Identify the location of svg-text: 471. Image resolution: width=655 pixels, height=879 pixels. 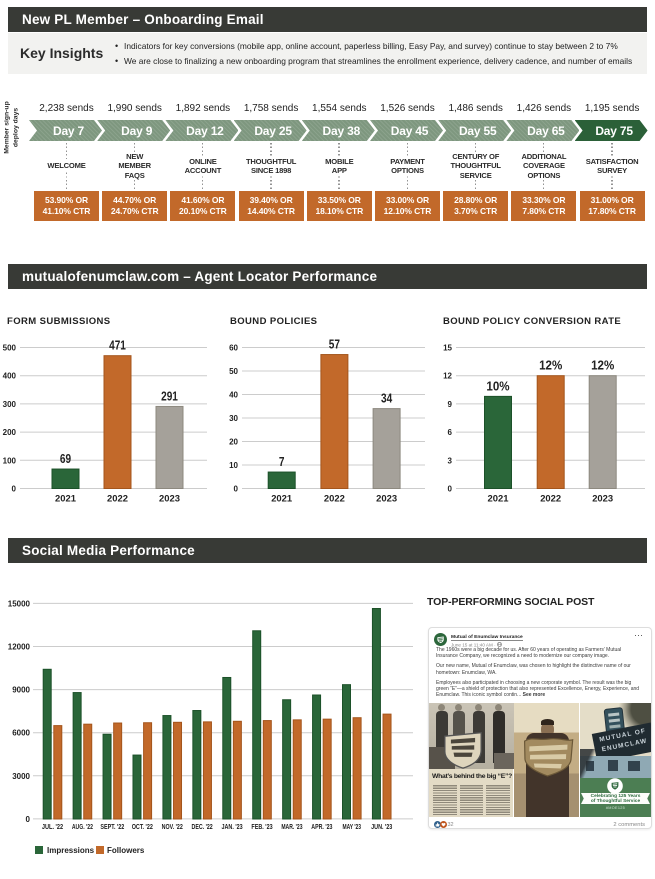
(117, 345).